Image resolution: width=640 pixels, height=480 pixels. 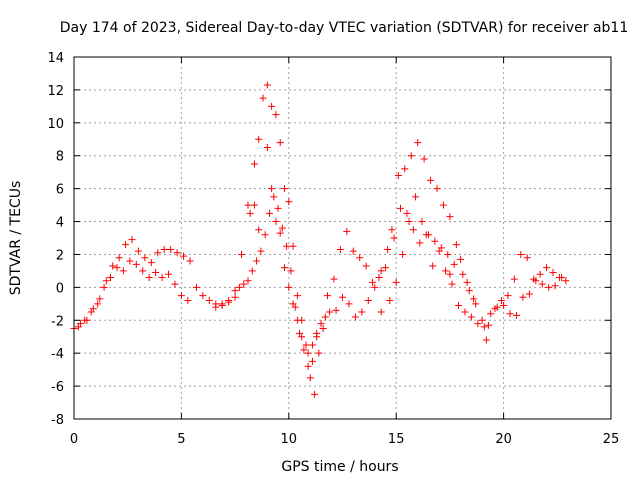 I want to click on y-axis-label: SDTVAR / TECUs, so click(x=16, y=238).